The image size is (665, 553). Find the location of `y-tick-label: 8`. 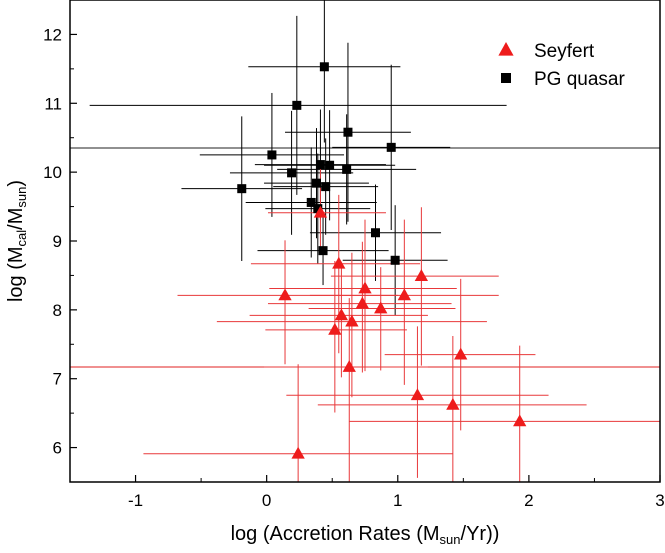

y-tick-label: 8 is located at coordinates (57, 310).